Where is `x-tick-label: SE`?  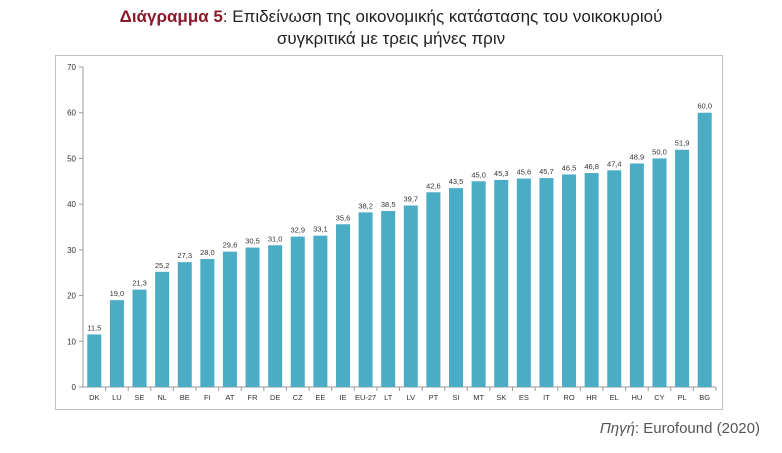 x-tick-label: SE is located at coordinates (140, 397).